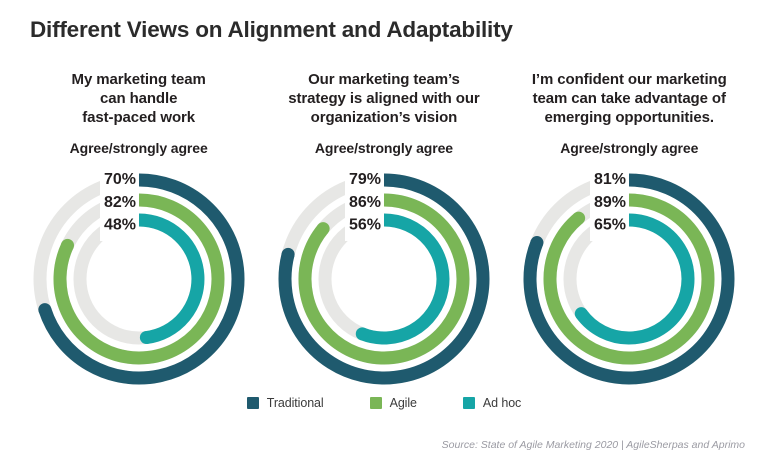  Describe the element at coordinates (295, 403) in the screenshot. I see `legend-label-traditional: Traditional` at that location.